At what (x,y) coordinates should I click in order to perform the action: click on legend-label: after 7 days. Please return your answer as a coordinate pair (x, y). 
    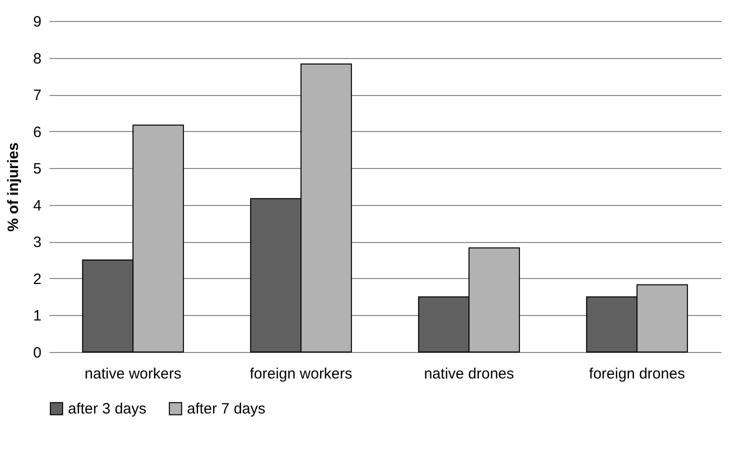
    Looking at the image, I should click on (226, 409).